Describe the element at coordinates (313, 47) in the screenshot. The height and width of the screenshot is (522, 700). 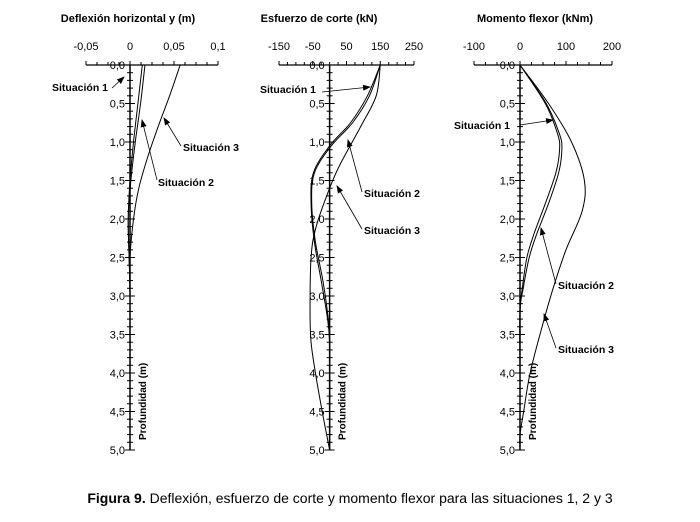
I see `x-tick-label: -50` at that location.